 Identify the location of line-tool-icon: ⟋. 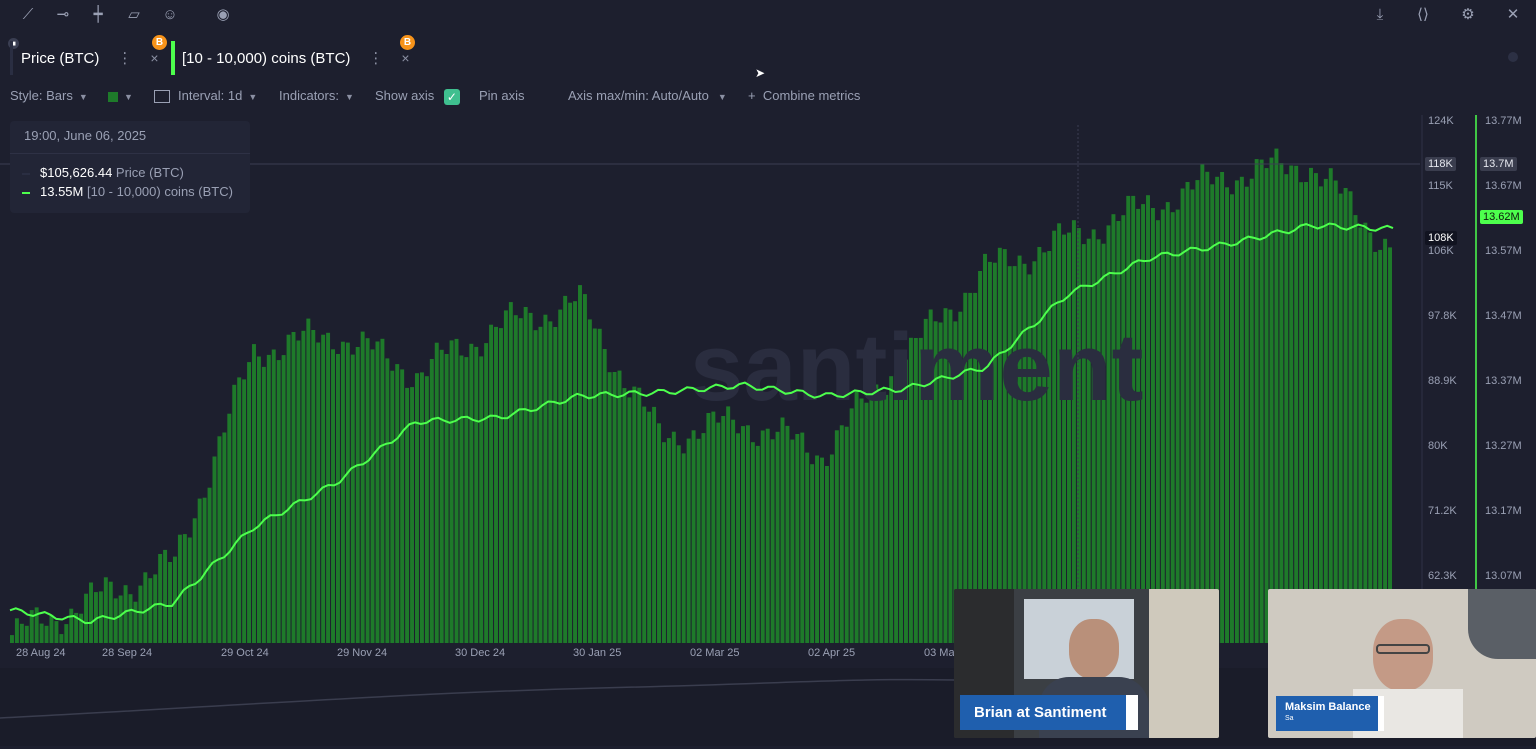
(28, 14).